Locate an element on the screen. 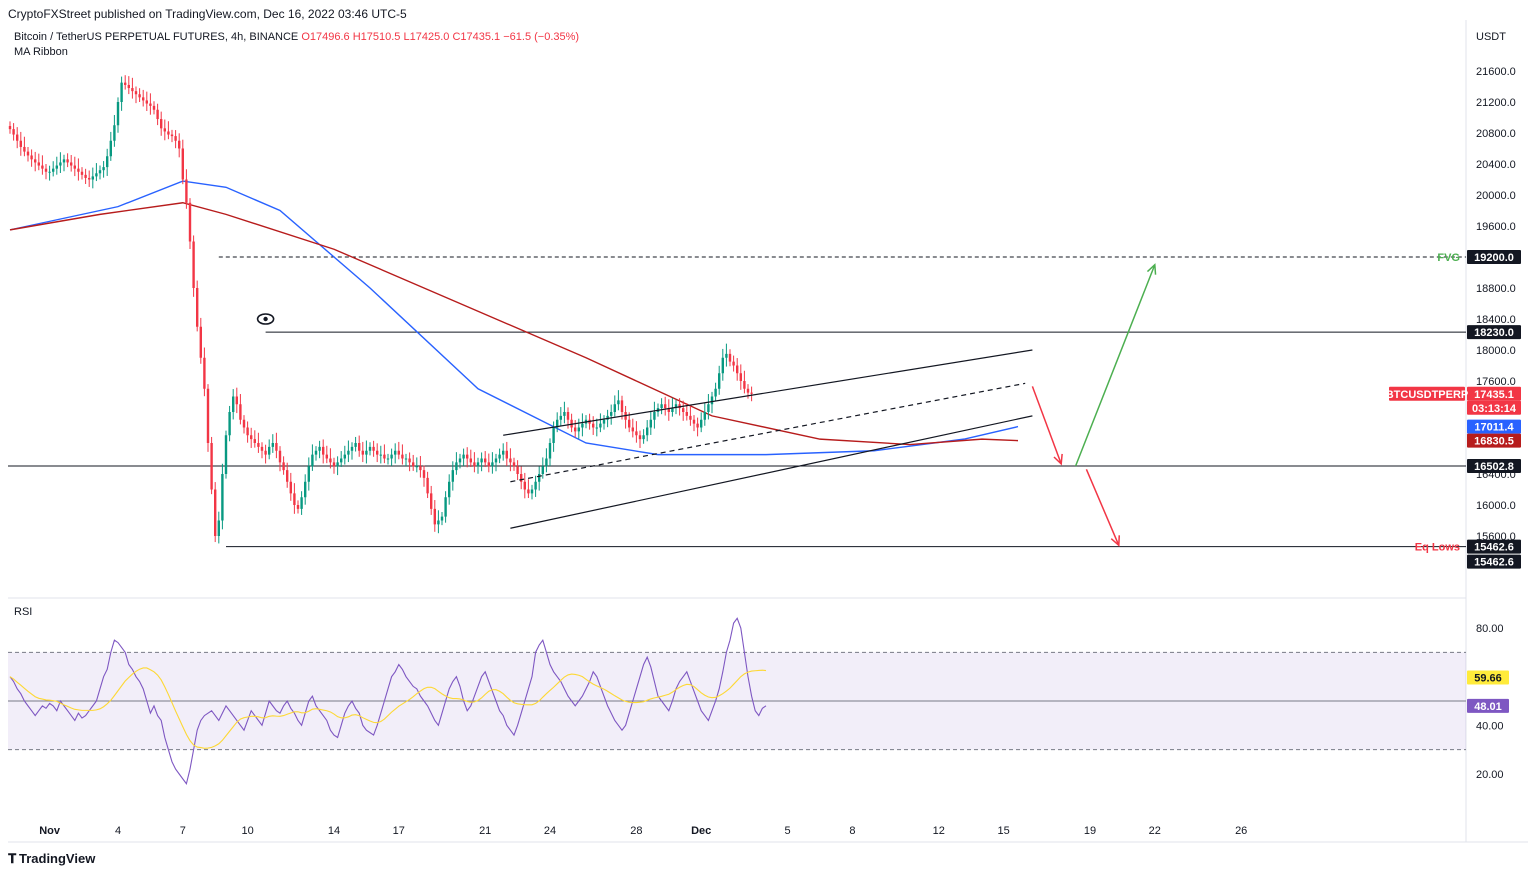 Image resolution: width=1536 pixels, height=874 pixels. time-tick-label: Dec is located at coordinates (701, 831).